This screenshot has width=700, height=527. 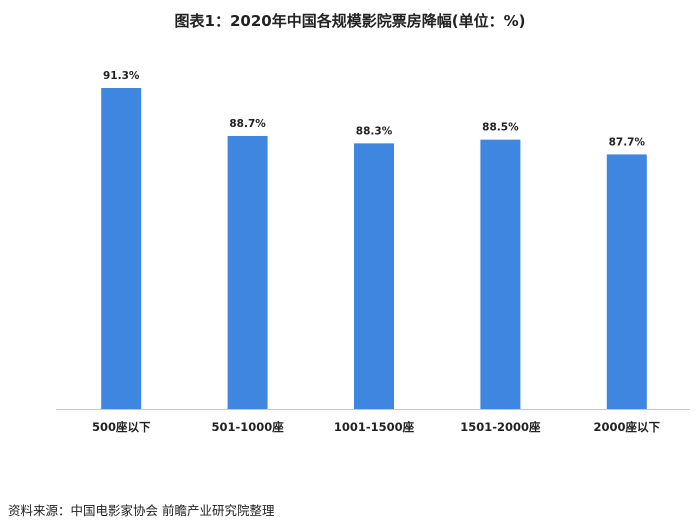 What do you see at coordinates (141, 510) in the screenshot?
I see `source-note: 资料来源：中国电影家协会 前瞻产业研究院整理` at bounding box center [141, 510].